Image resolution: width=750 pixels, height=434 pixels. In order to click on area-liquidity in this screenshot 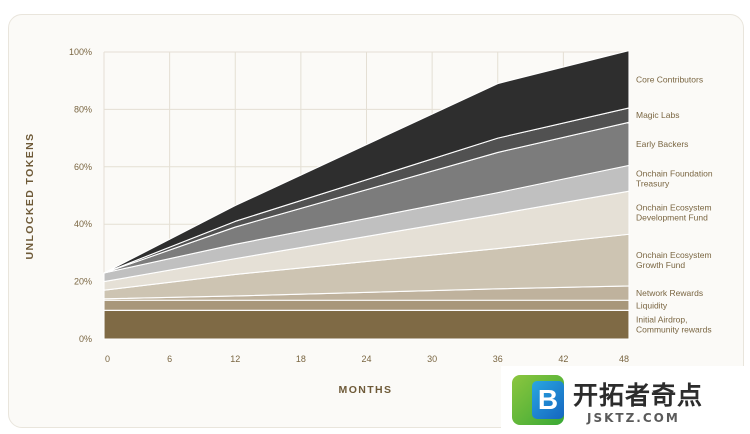, I will do `click(366, 305)`.